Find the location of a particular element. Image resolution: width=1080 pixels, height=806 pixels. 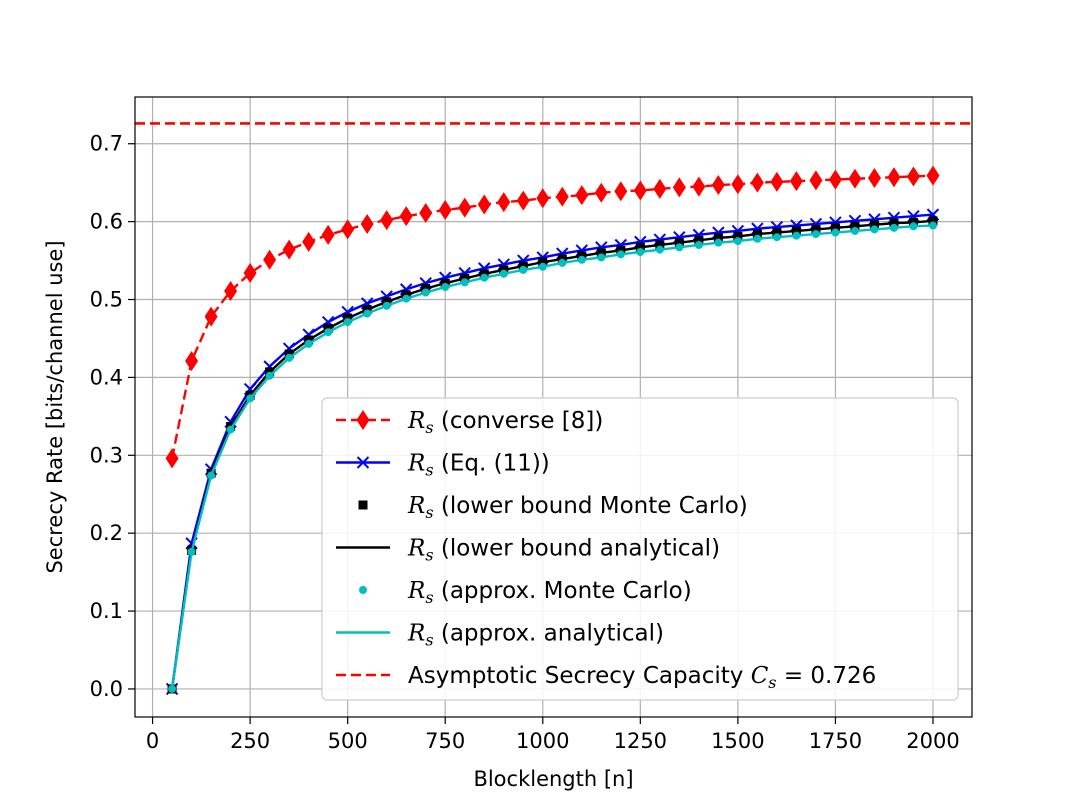

legend-label: Rs (converse [8]) is located at coordinates (505, 422).